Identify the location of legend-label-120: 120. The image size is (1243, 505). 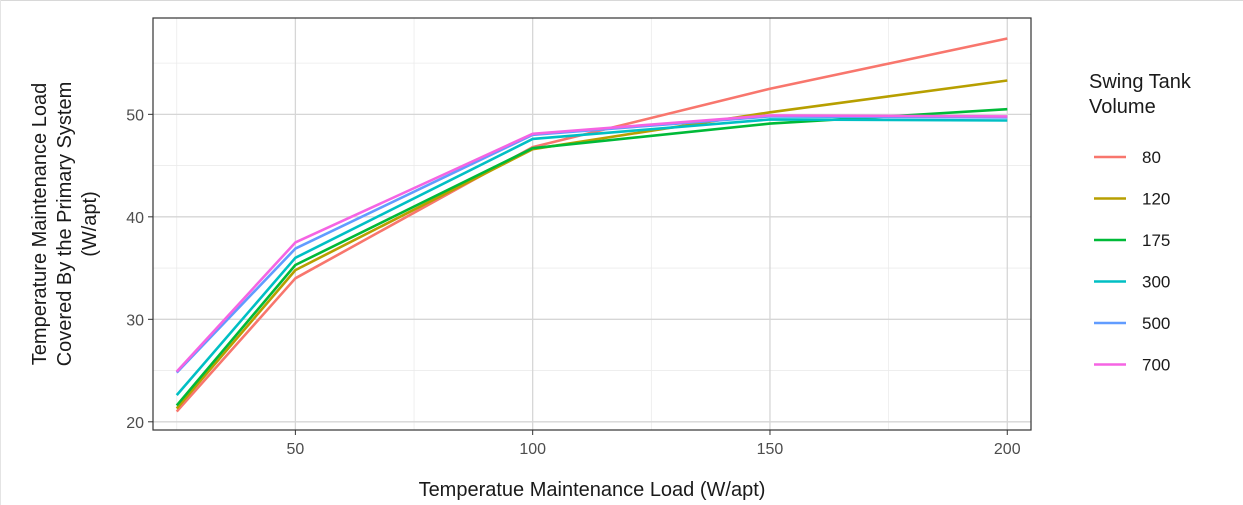
(1156, 199).